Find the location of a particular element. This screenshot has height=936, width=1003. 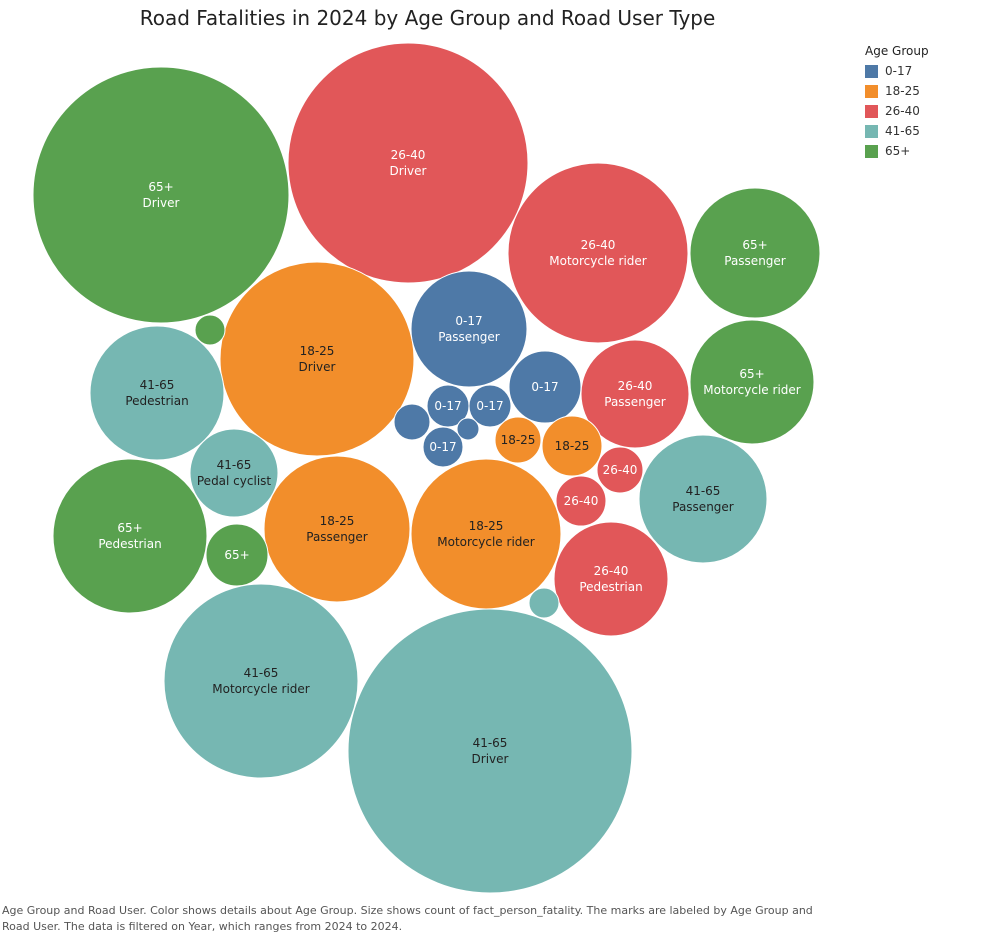

legend-item-18-25: 18-25 is located at coordinates (897, 91).